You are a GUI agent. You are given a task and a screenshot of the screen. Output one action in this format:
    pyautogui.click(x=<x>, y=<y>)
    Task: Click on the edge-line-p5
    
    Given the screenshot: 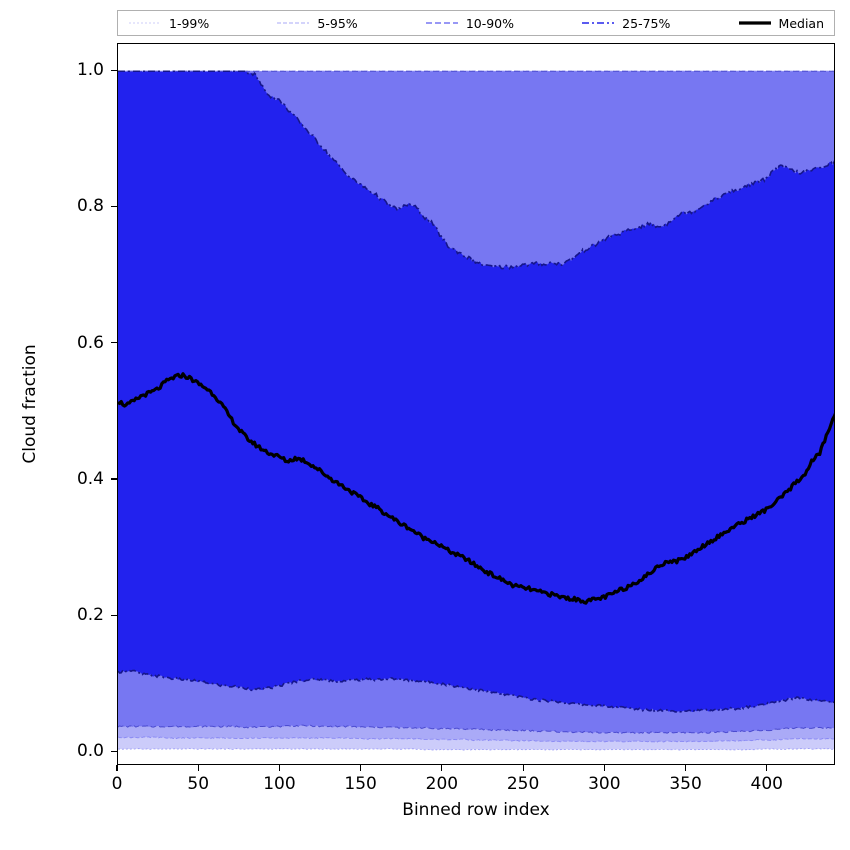 What is the action you would take?
    pyautogui.click(x=476, y=739)
    